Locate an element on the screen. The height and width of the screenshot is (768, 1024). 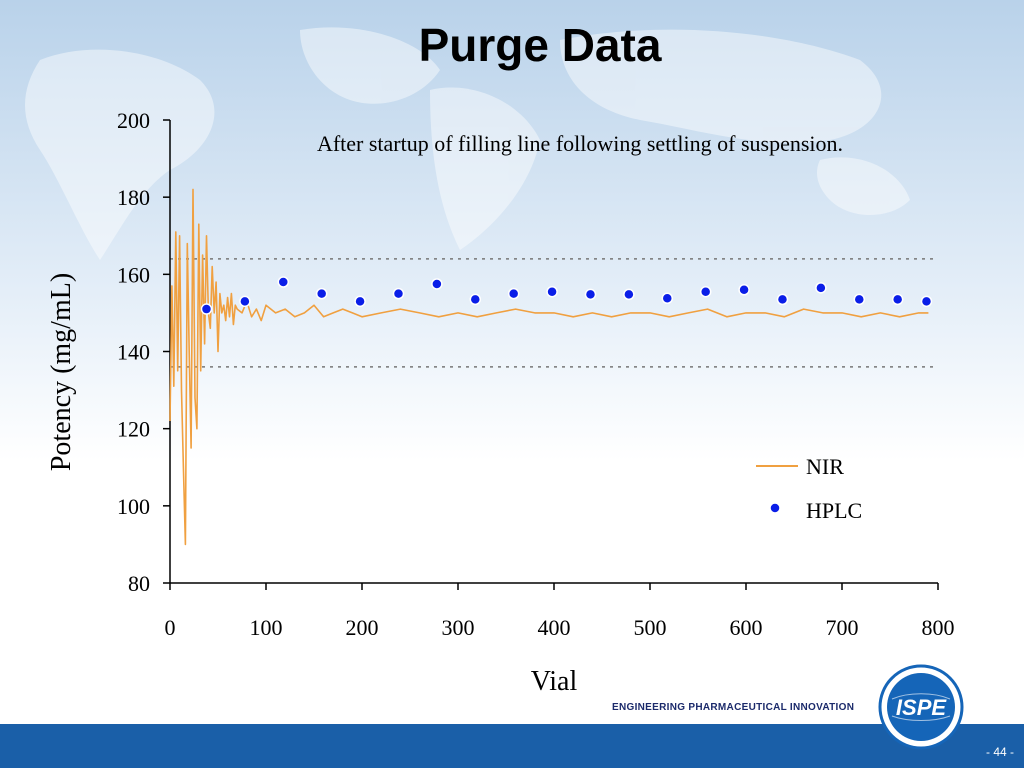
hplc-series is located at coordinates (566, 295).